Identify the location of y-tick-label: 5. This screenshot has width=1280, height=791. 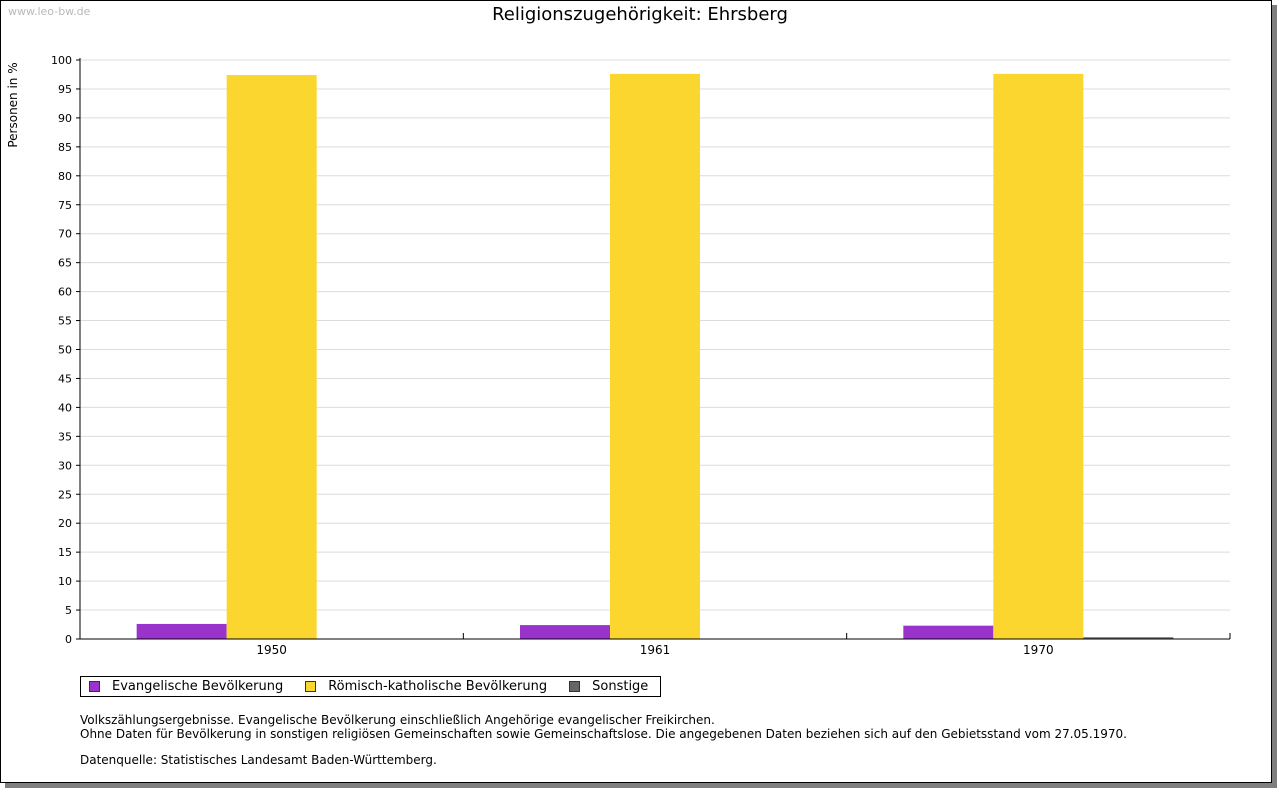
(68, 610).